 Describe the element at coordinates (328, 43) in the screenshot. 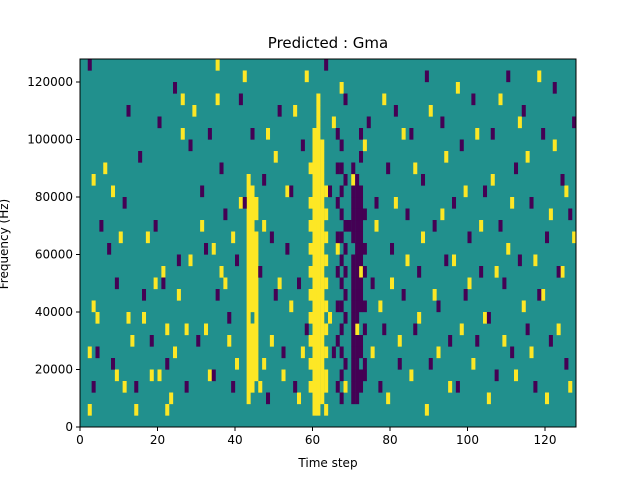

I see `chart-title: Predicted : Gma` at that location.